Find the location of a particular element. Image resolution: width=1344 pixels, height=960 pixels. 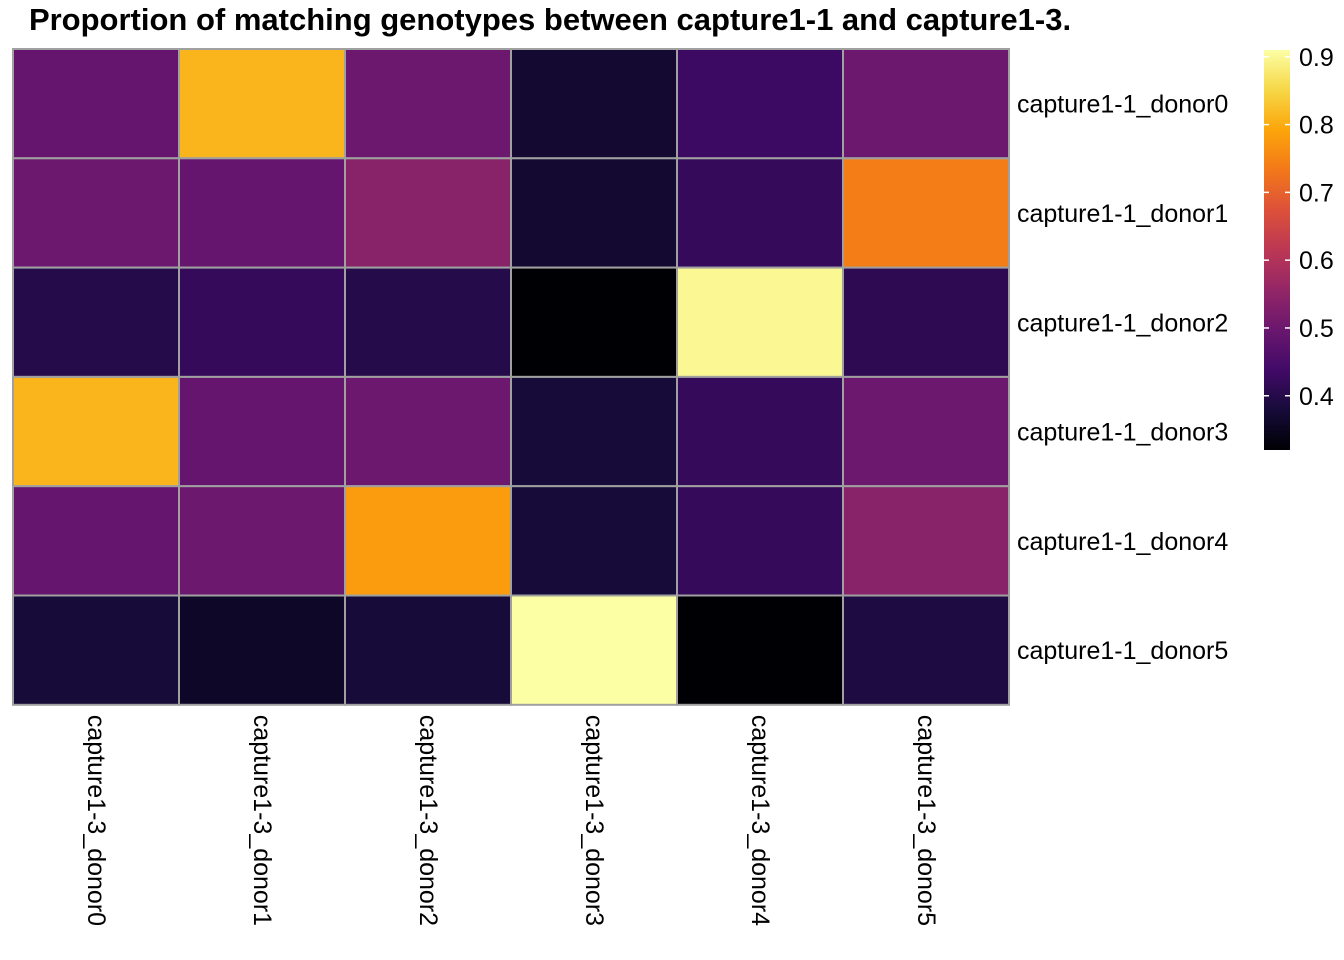

heatmap-cell-r5-c3 is located at coordinates (594, 650).